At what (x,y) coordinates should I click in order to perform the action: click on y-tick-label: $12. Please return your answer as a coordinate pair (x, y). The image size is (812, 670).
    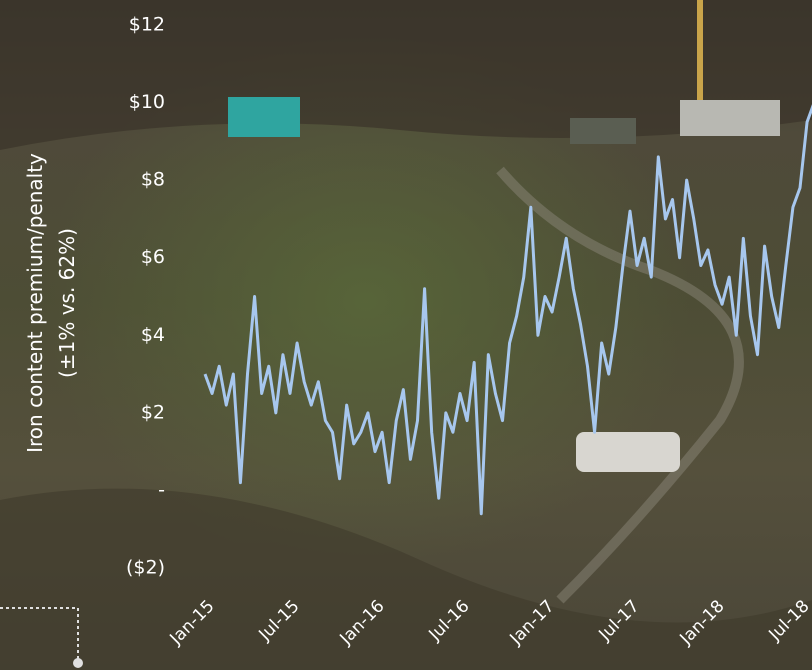
    Looking at the image, I should click on (147, 25).